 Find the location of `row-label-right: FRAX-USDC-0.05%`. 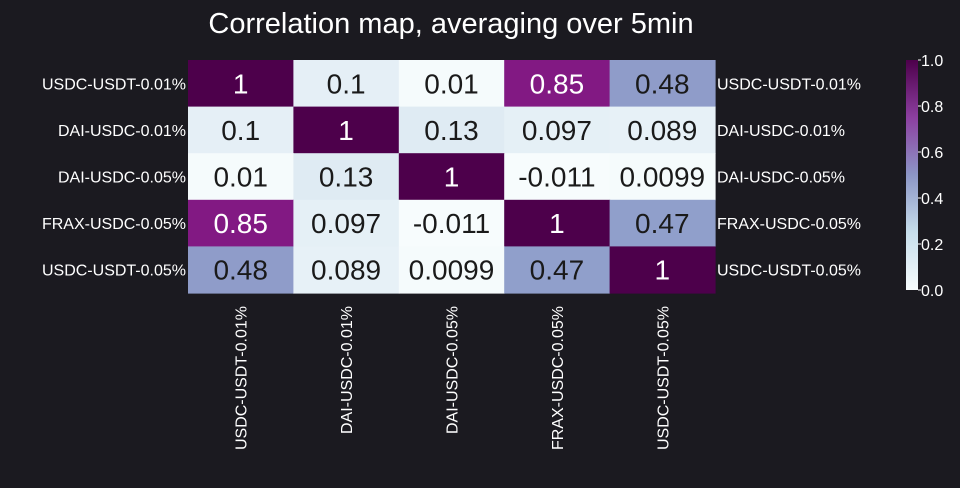

row-label-right: FRAX-USDC-0.05% is located at coordinates (789, 224).